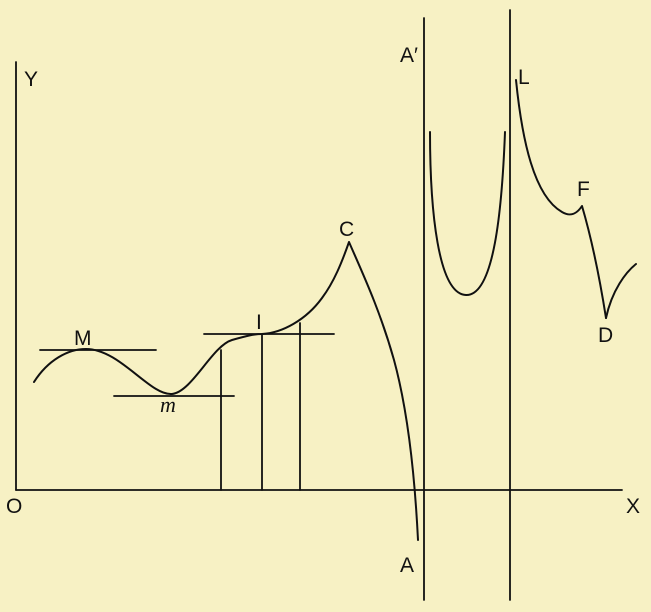 The image size is (651, 612). Describe the element at coordinates (561, 199) in the screenshot. I see `curve-right-branch` at that location.